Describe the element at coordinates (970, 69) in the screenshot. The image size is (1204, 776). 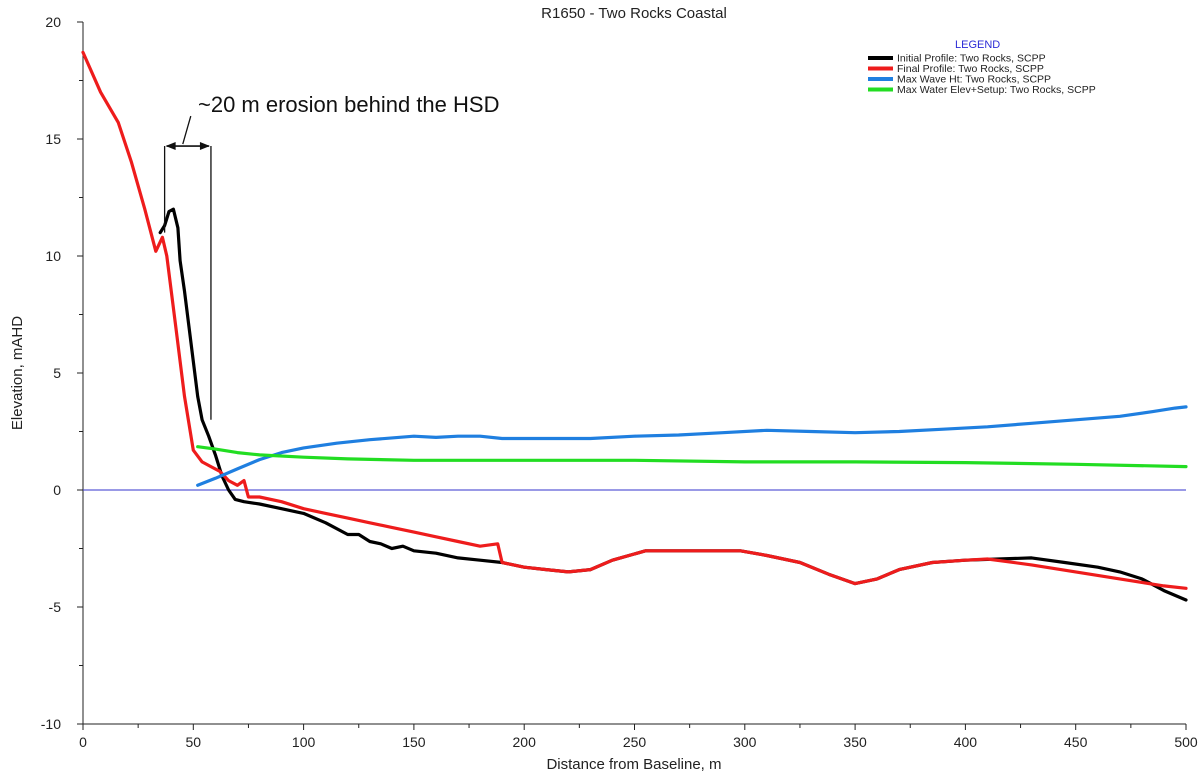
I see `legend-label-final-profile-two-rocks-scpp: Final Profile: Two Rocks, SCPP` at that location.